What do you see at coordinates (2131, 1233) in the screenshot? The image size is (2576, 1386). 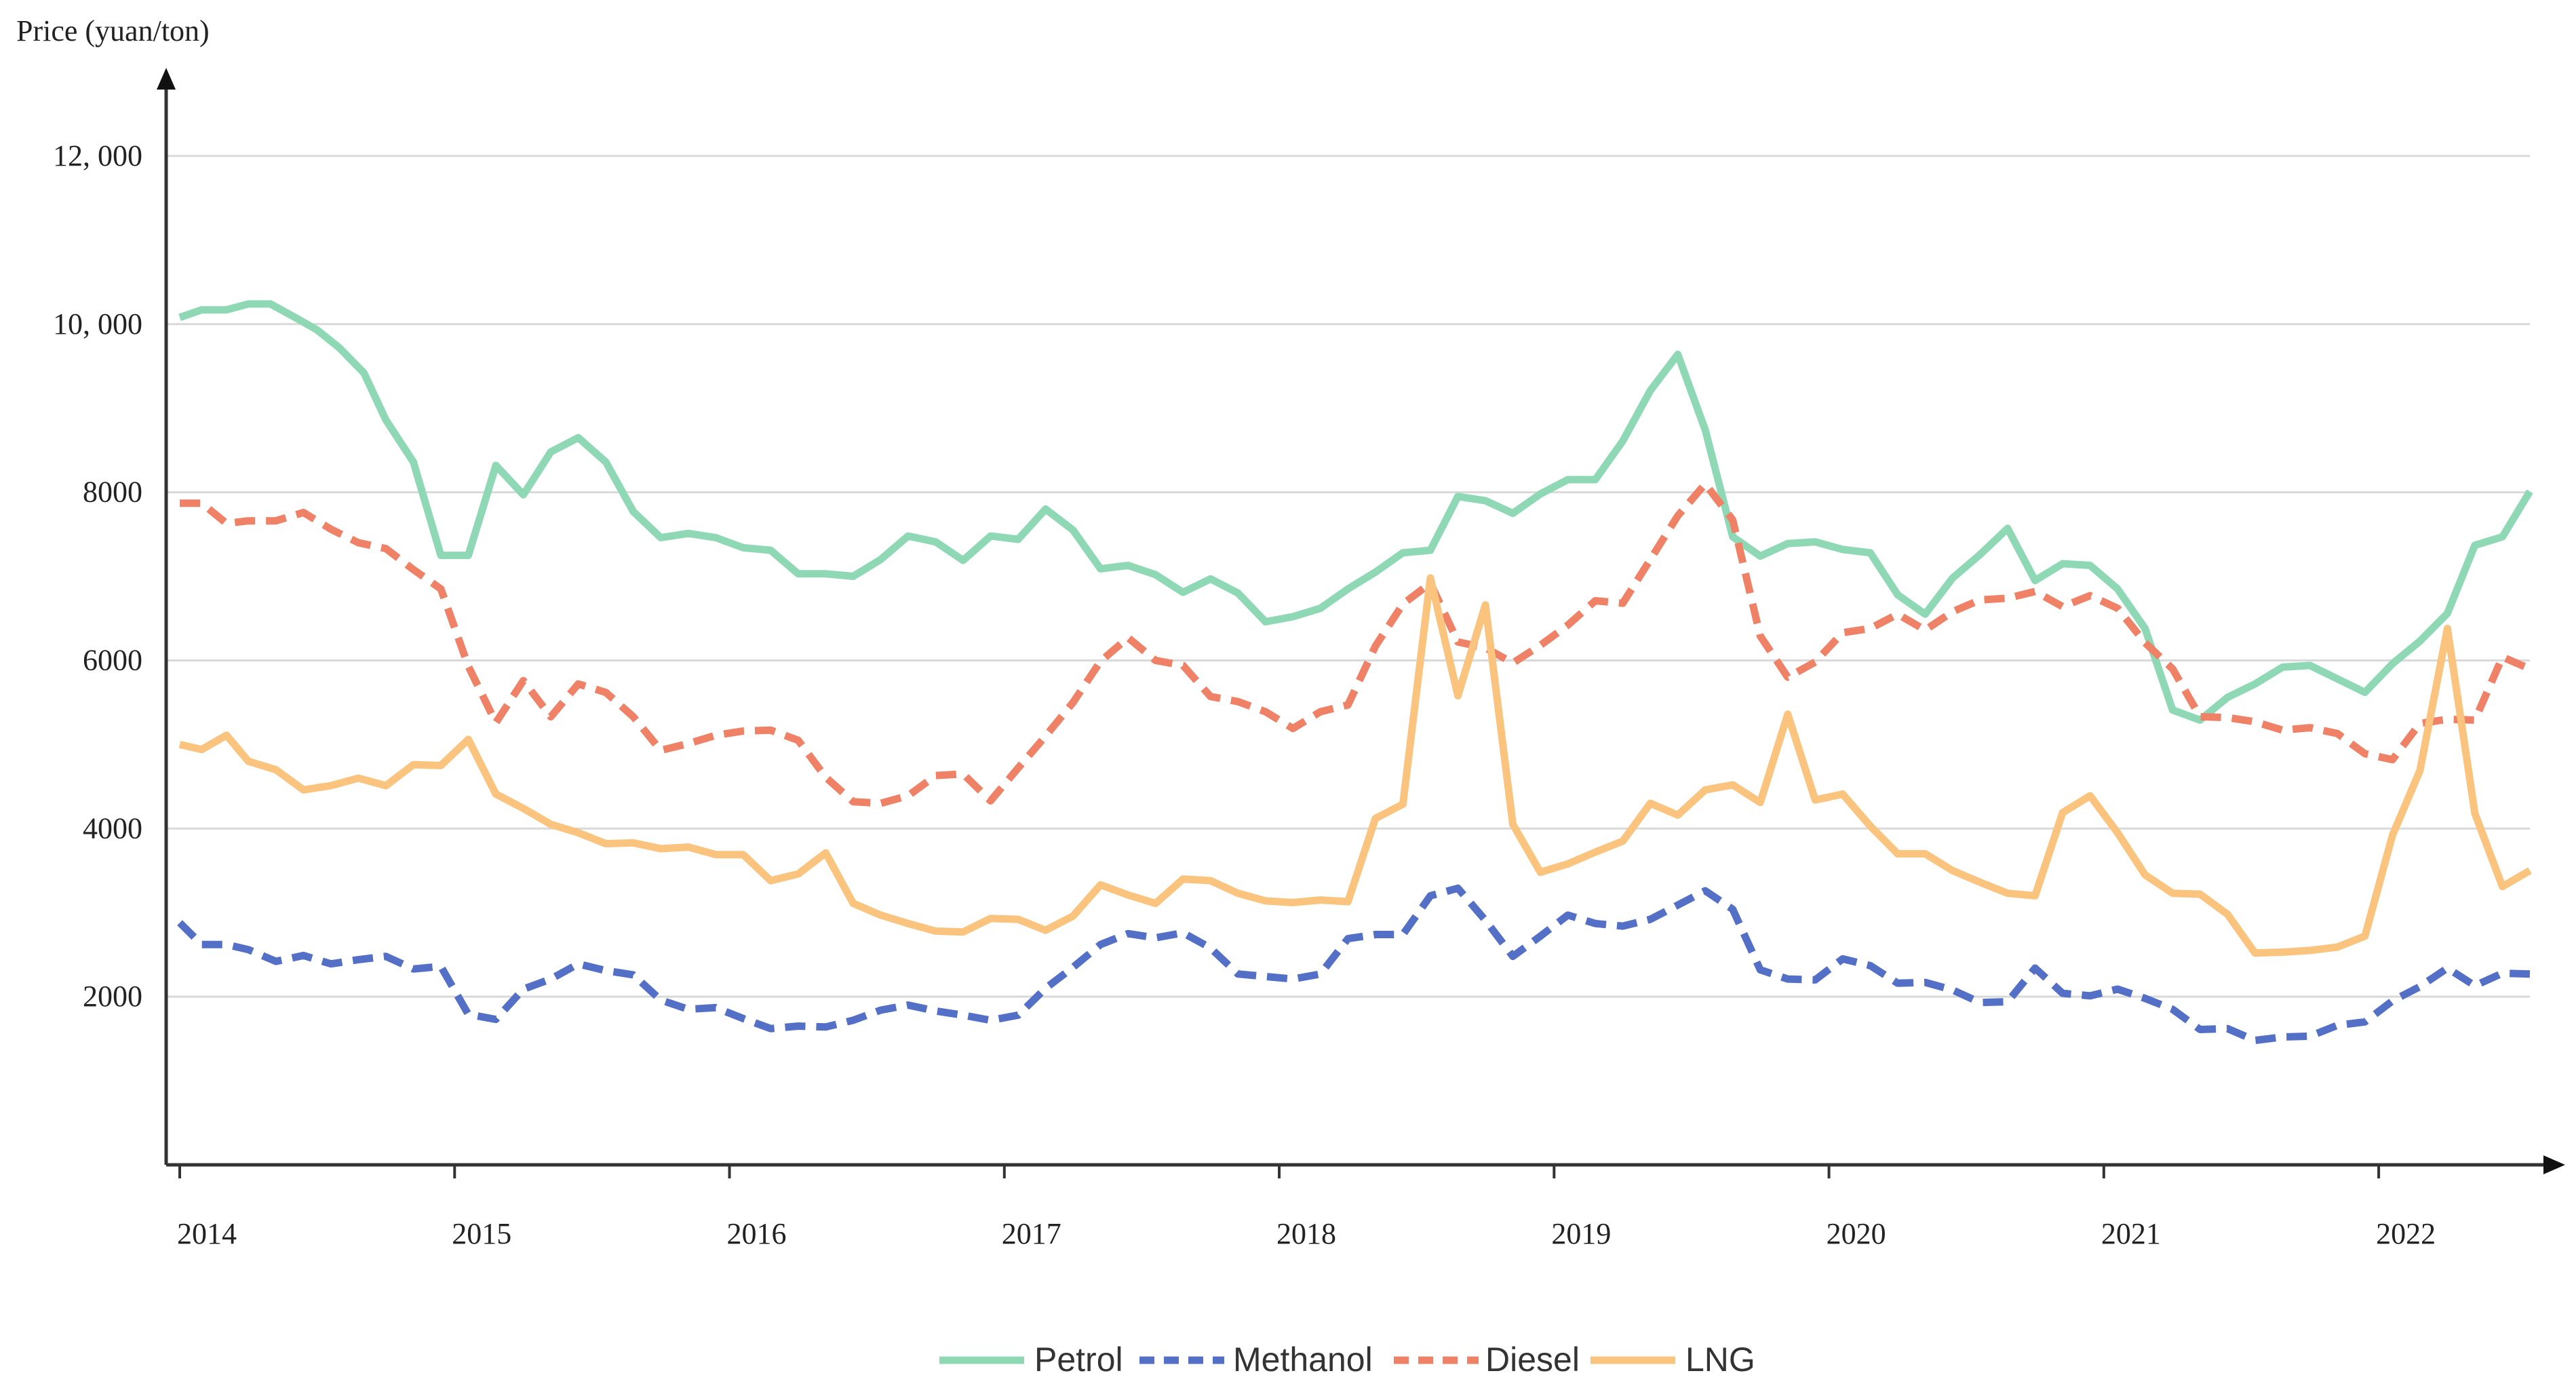 I see `x-tick-label: 2021` at bounding box center [2131, 1233].